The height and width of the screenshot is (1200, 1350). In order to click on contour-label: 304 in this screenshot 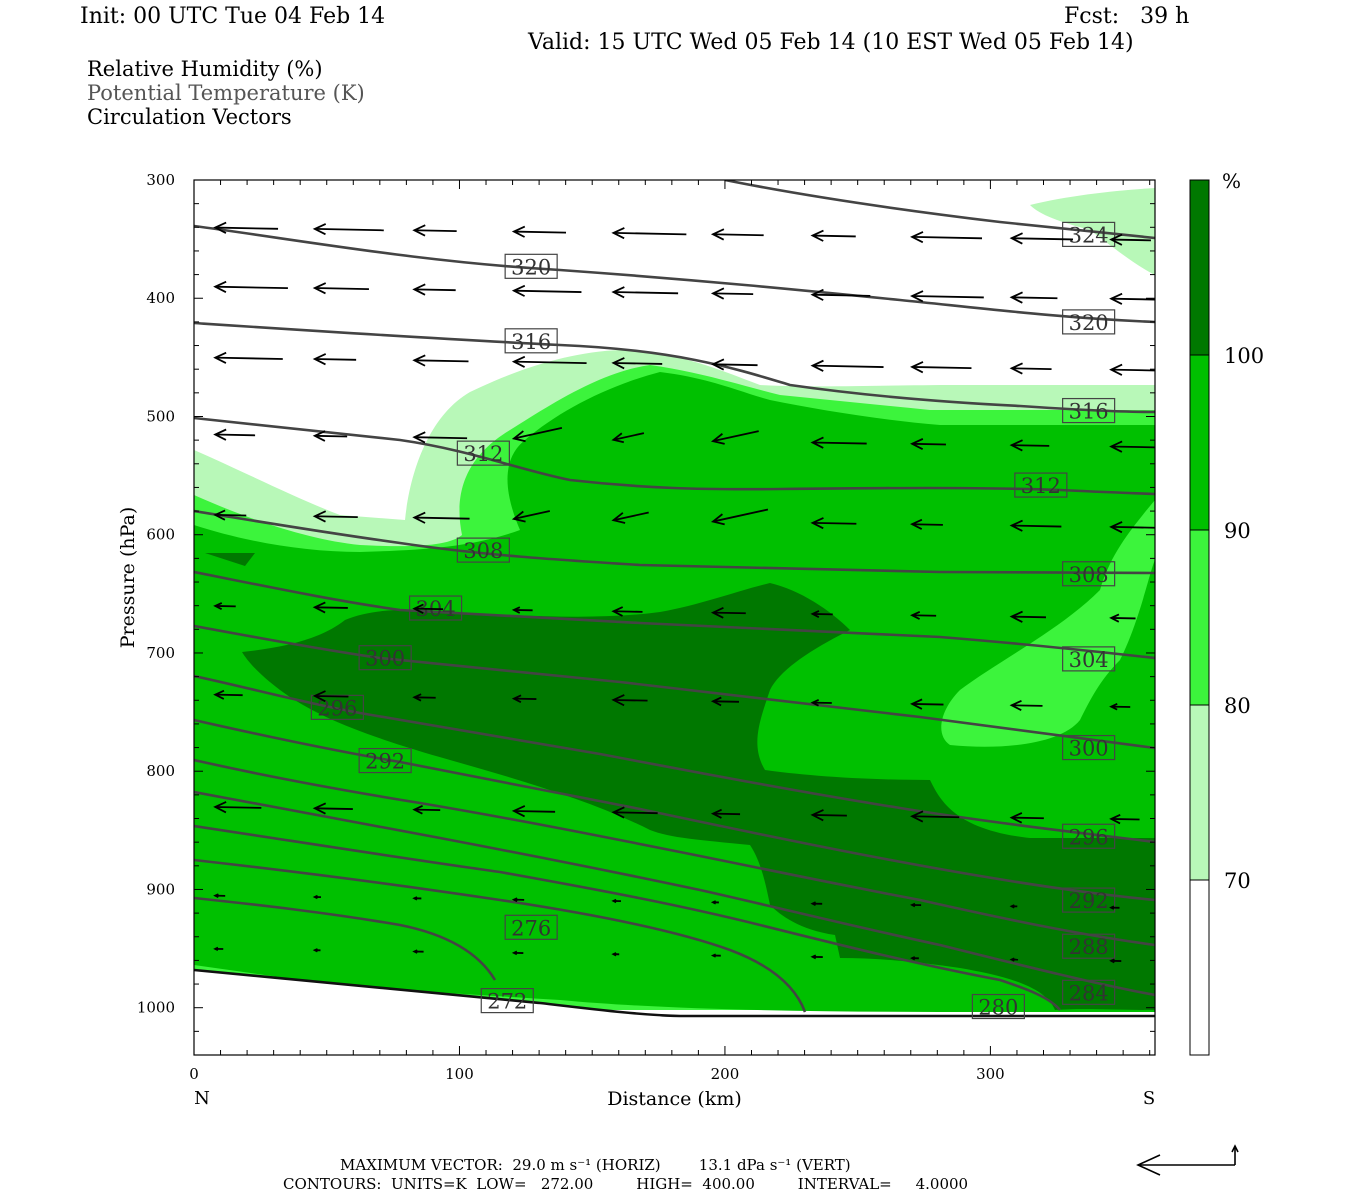, I will do `click(1089, 660)`.